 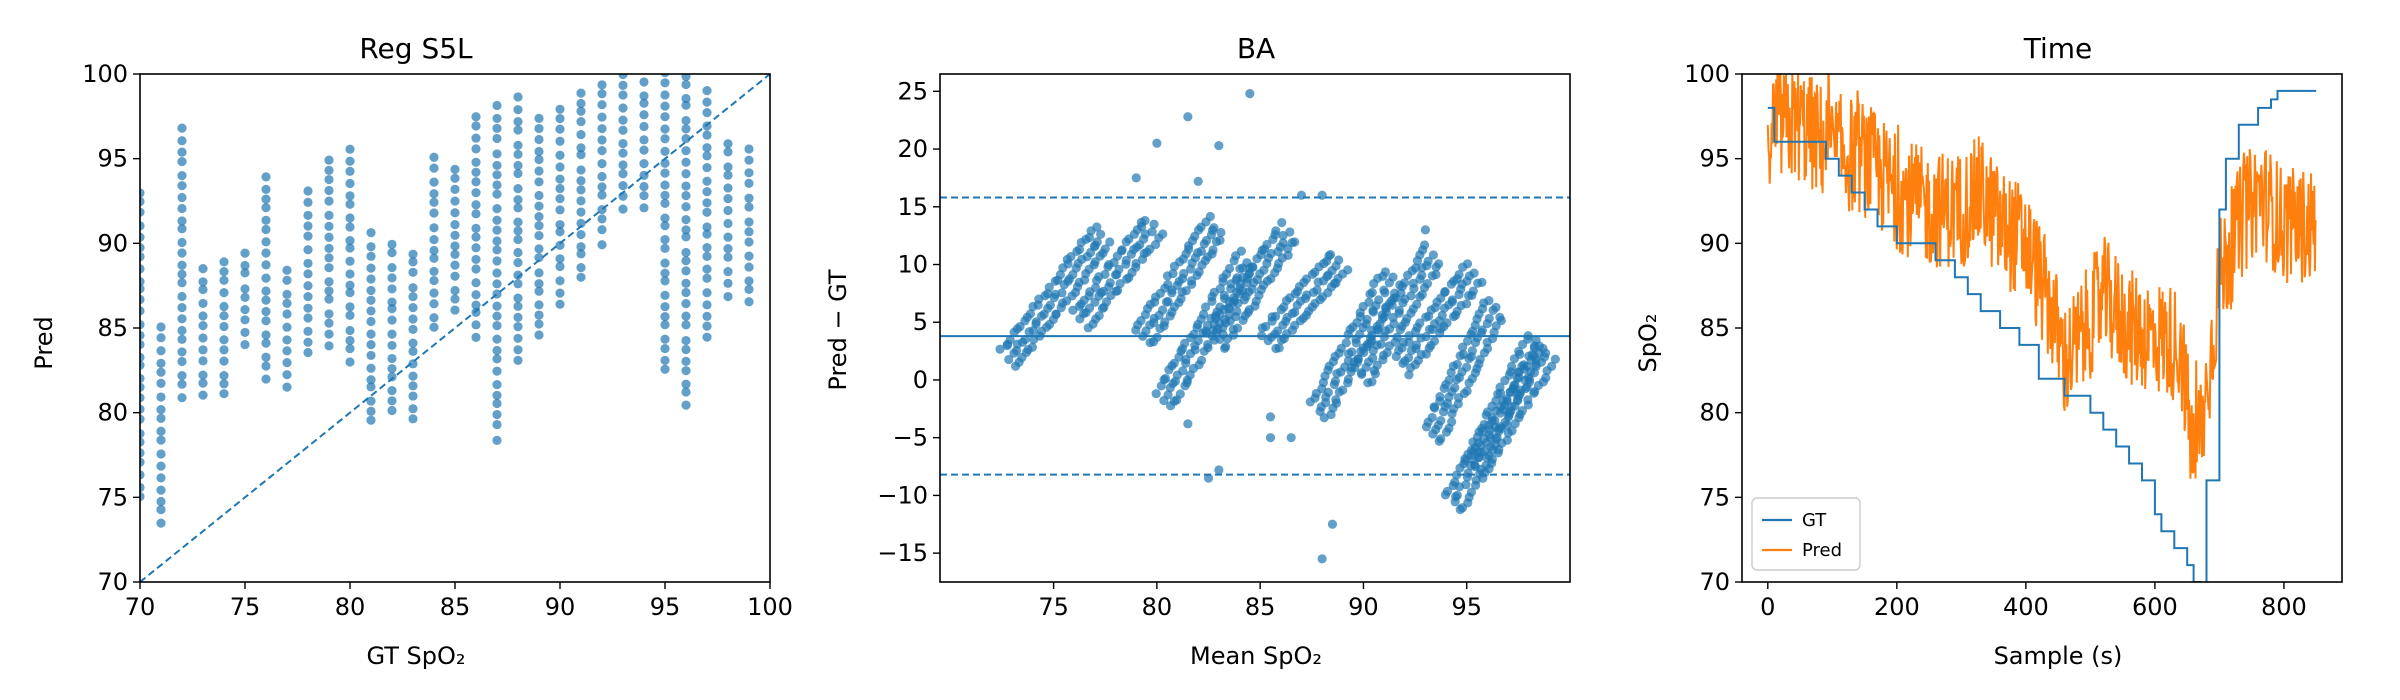 What do you see at coordinates (112, 497) in the screenshot?
I see `y-tick-label: 75` at bounding box center [112, 497].